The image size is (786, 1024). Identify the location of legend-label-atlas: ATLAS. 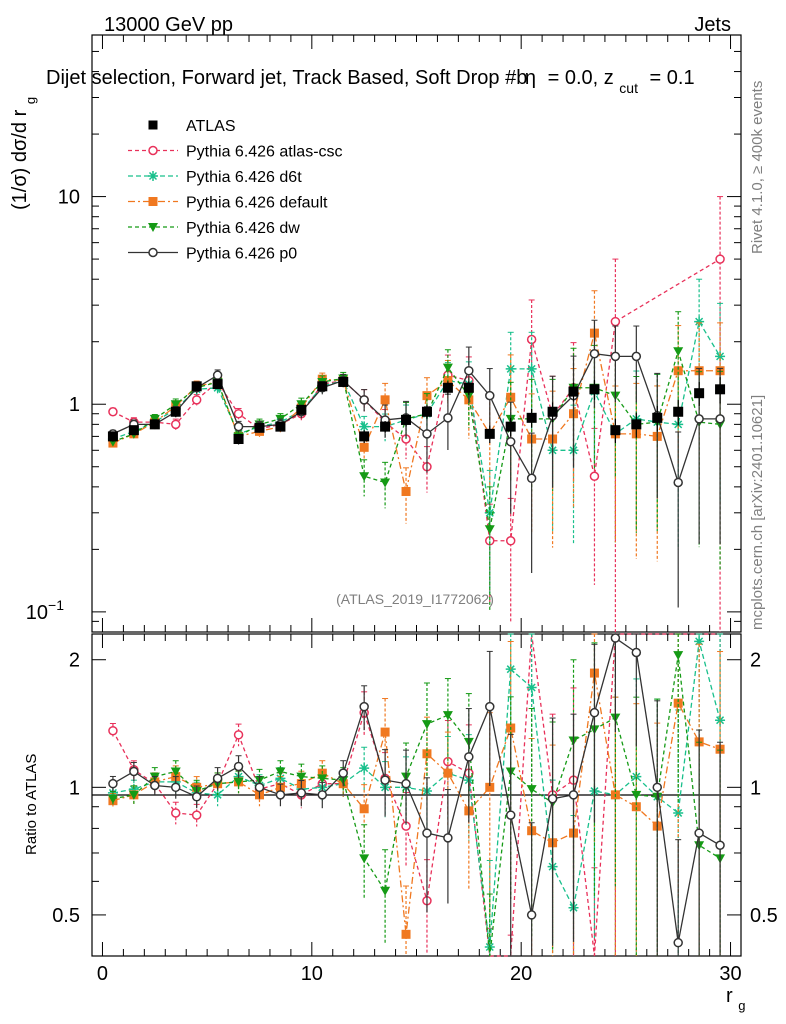
(211, 126).